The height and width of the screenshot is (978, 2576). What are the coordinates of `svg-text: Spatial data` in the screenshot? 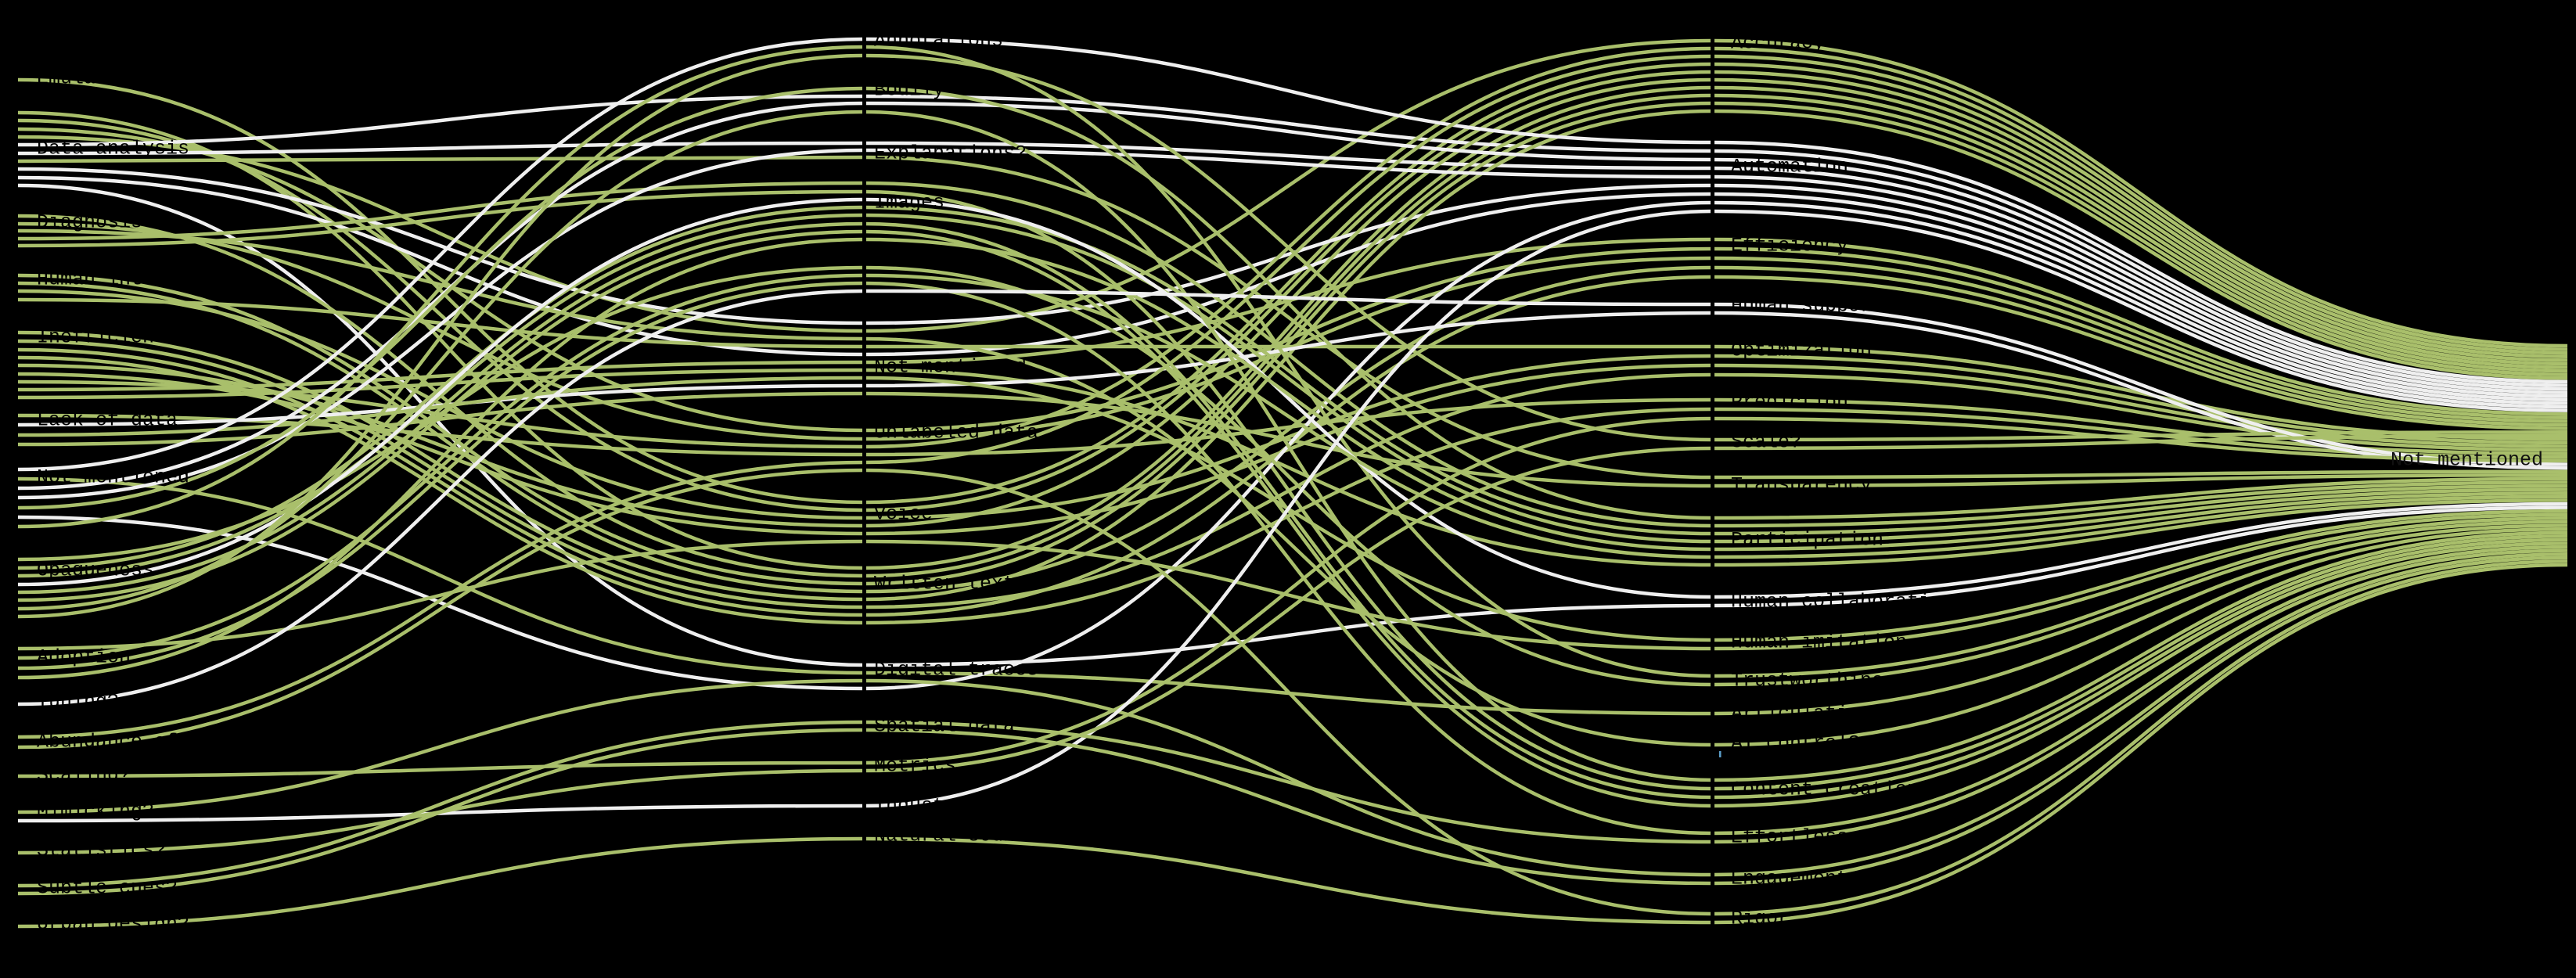 It's located at (944, 726).